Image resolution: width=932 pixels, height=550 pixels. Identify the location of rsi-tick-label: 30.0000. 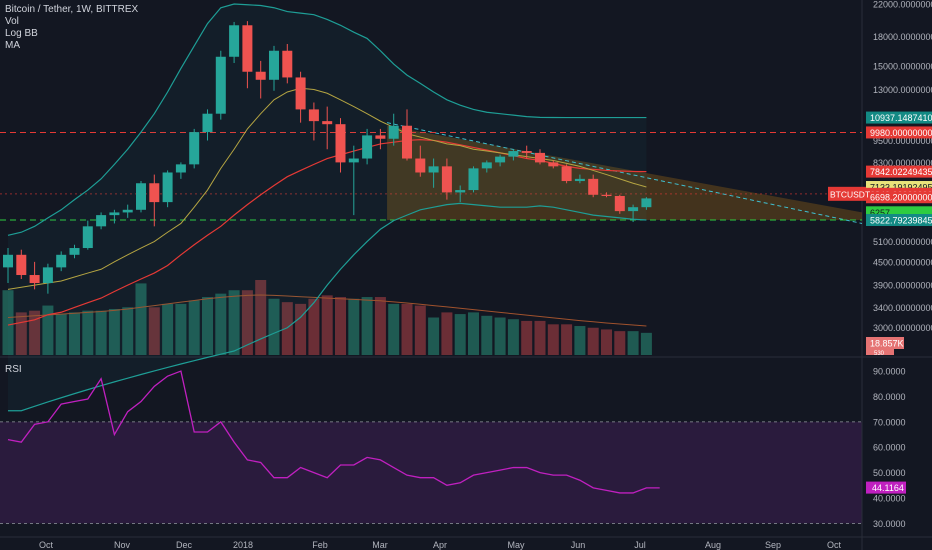
(889, 524).